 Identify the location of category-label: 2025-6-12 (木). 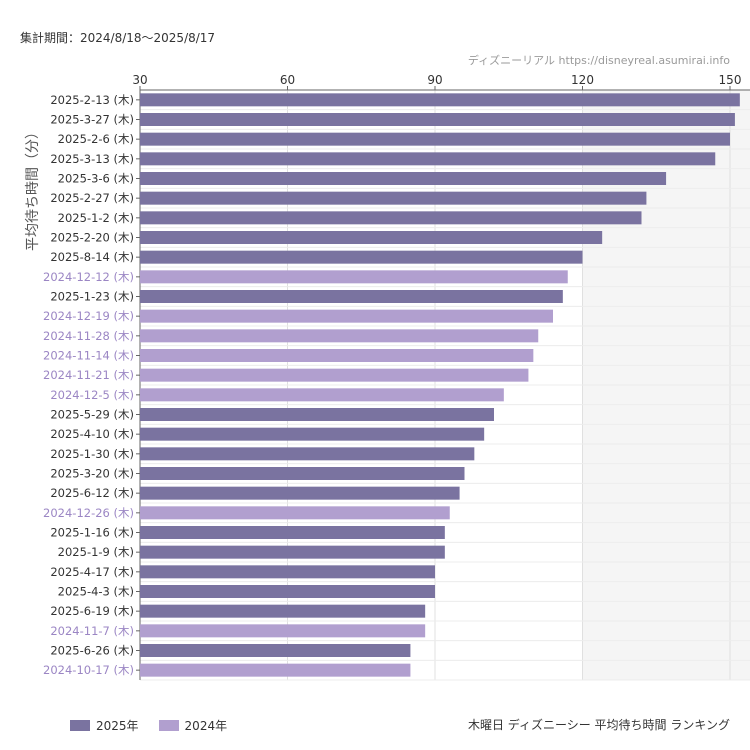
(92, 493).